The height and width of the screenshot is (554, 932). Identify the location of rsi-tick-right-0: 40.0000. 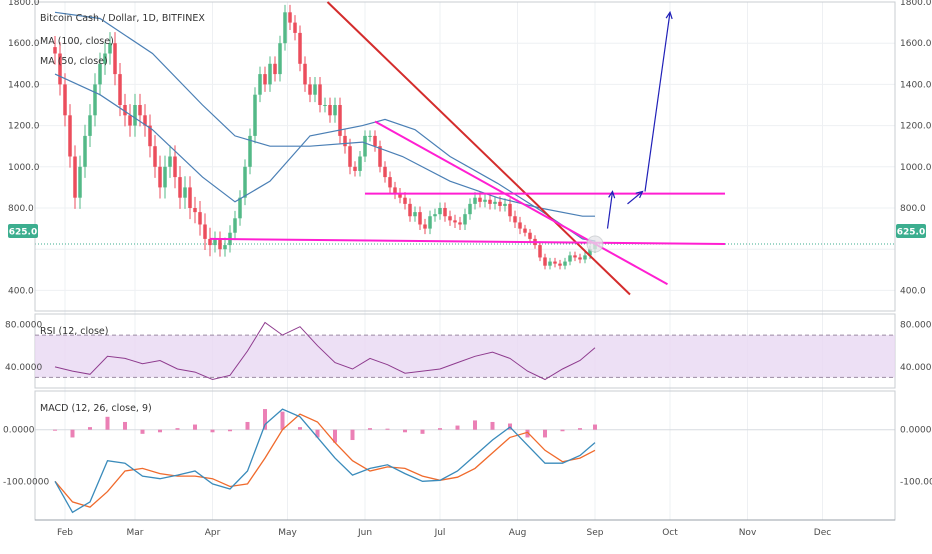
(916, 368).